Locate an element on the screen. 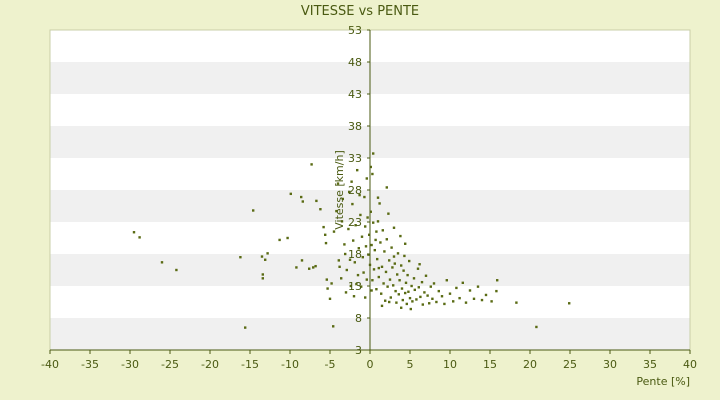 This screenshot has height=400, width=720. x-tick-label: -10 is located at coordinates (290, 364).